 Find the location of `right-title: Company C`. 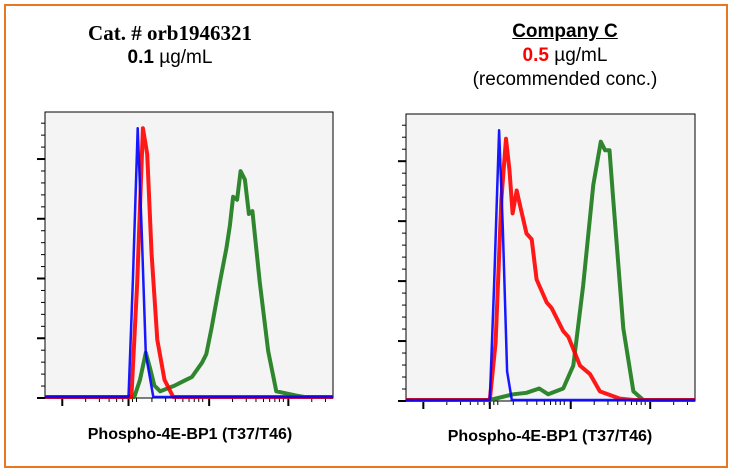

right-title: Company C is located at coordinates (565, 31).